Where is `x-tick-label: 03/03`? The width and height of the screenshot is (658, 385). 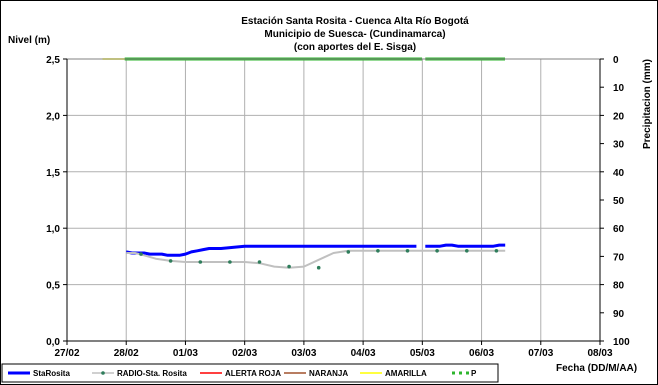
x-tick-label: 03/03 is located at coordinates (303, 353).